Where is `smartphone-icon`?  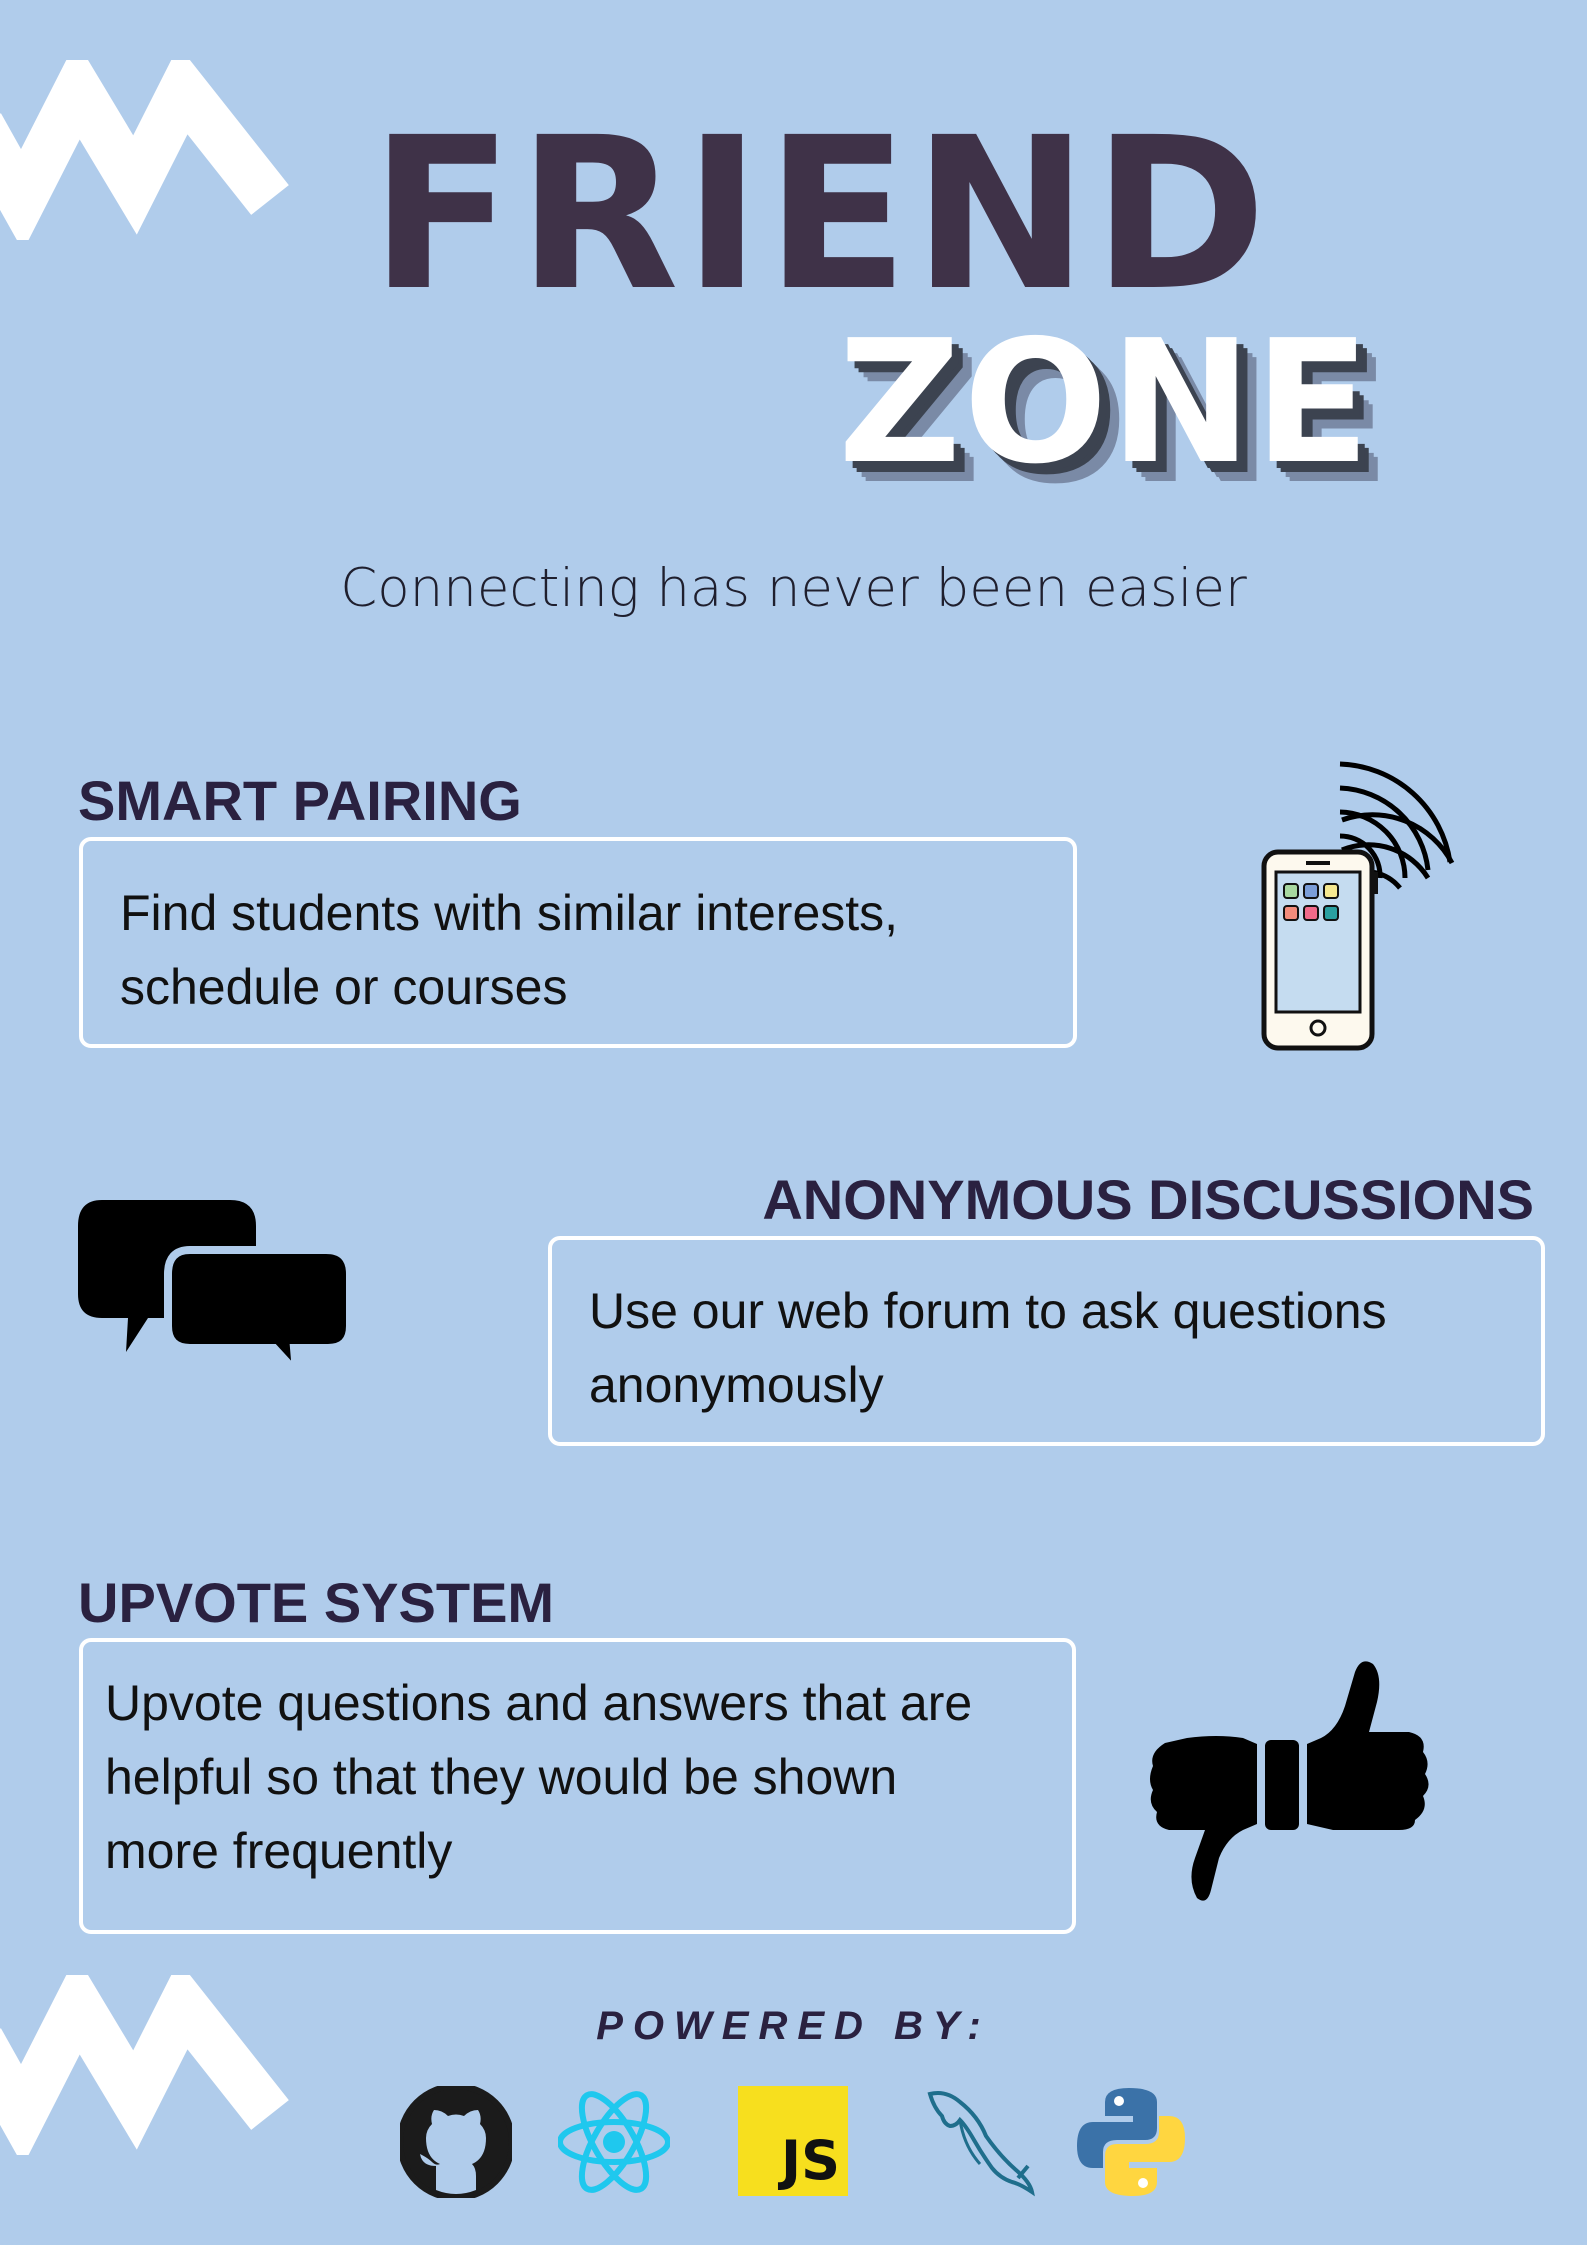
smartphone-icon is located at coordinates (1358, 906).